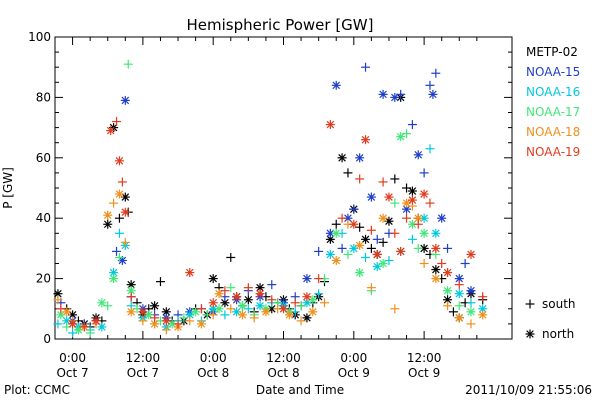 The width and height of the screenshot is (600, 400). I want to click on legend-entry-noaa-16: NOAA-16, so click(553, 92).